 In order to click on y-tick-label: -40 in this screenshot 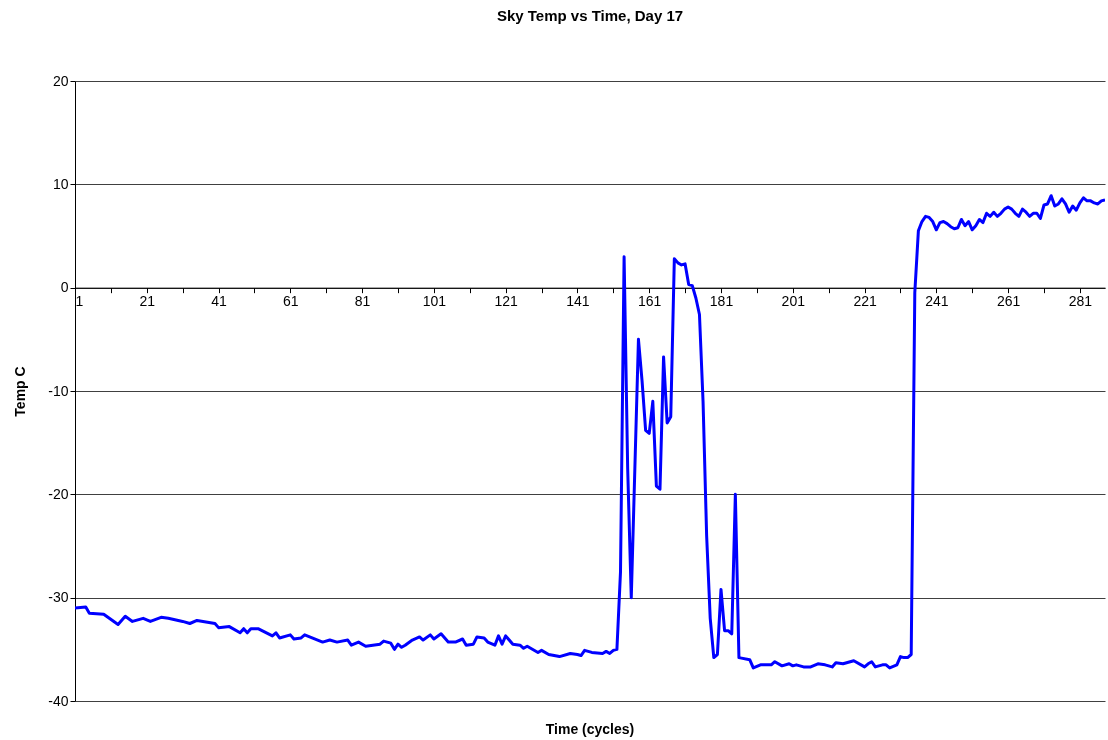, I will do `click(58, 700)`.